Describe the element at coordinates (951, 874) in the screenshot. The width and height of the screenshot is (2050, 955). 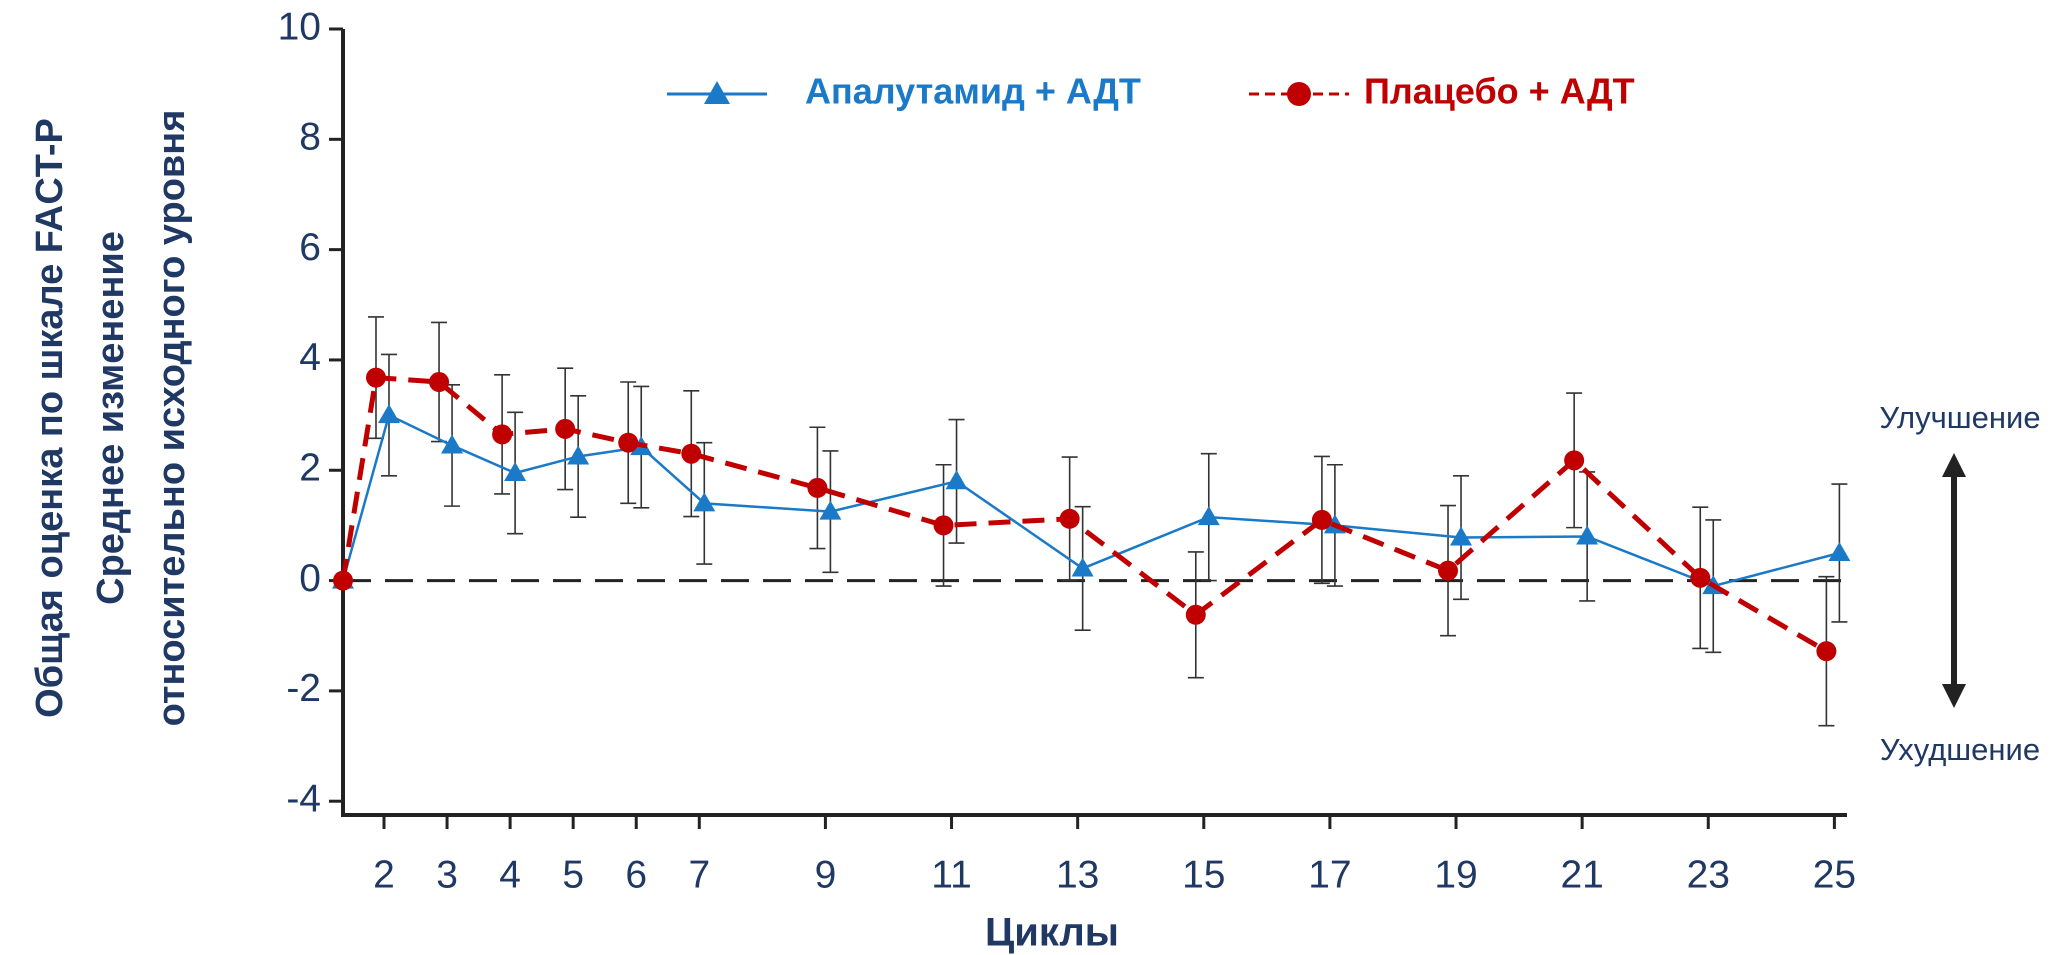
I see `x-tick-label: 11` at that location.